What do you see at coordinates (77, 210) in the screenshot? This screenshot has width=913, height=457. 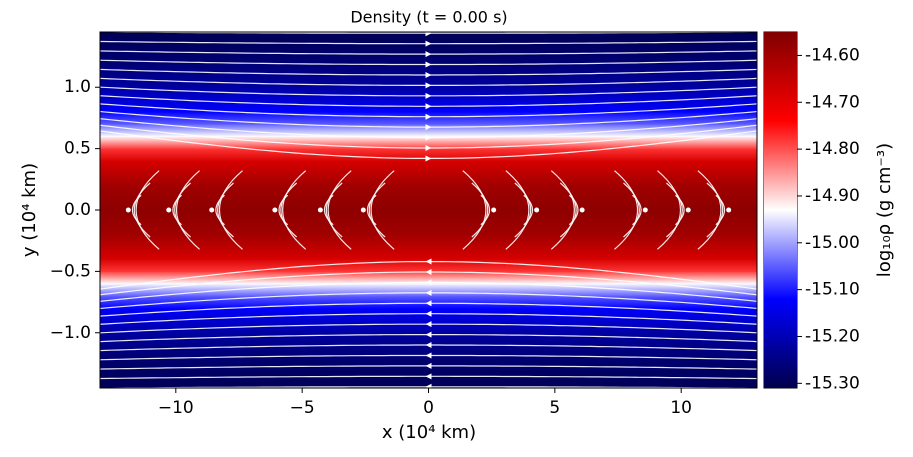 I see `y-tick-label: 0.0` at bounding box center [77, 210].